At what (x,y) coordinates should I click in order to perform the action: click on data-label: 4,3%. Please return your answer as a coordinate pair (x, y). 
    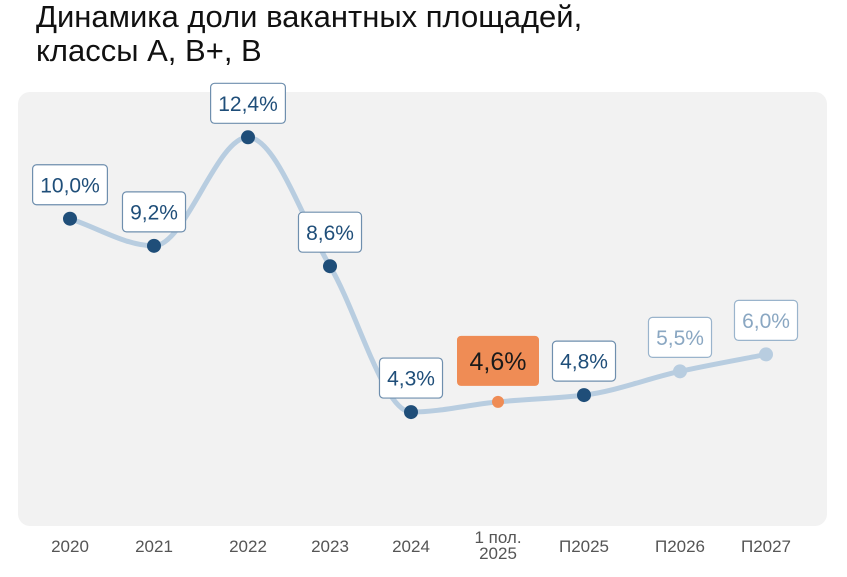
    Looking at the image, I should click on (411, 379).